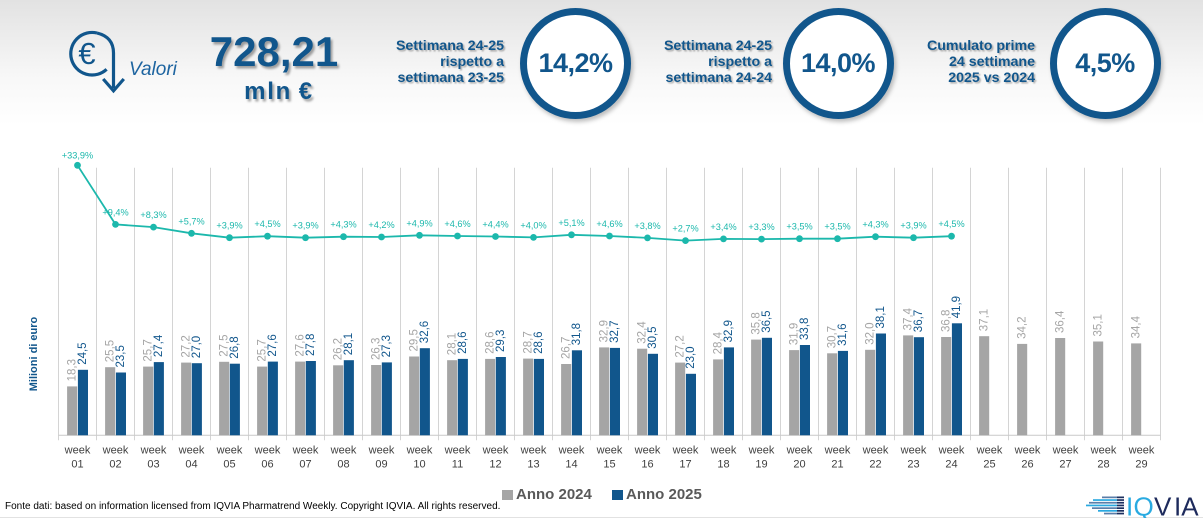  I want to click on svg-text: 01, so click(77, 465).